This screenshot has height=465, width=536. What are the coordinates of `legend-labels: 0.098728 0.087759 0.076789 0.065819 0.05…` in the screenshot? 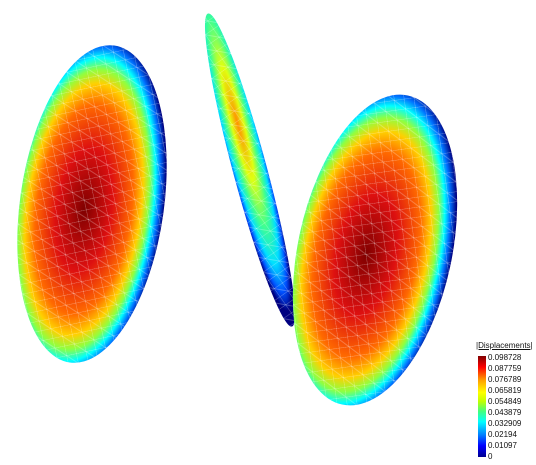 It's located at (511, 407).